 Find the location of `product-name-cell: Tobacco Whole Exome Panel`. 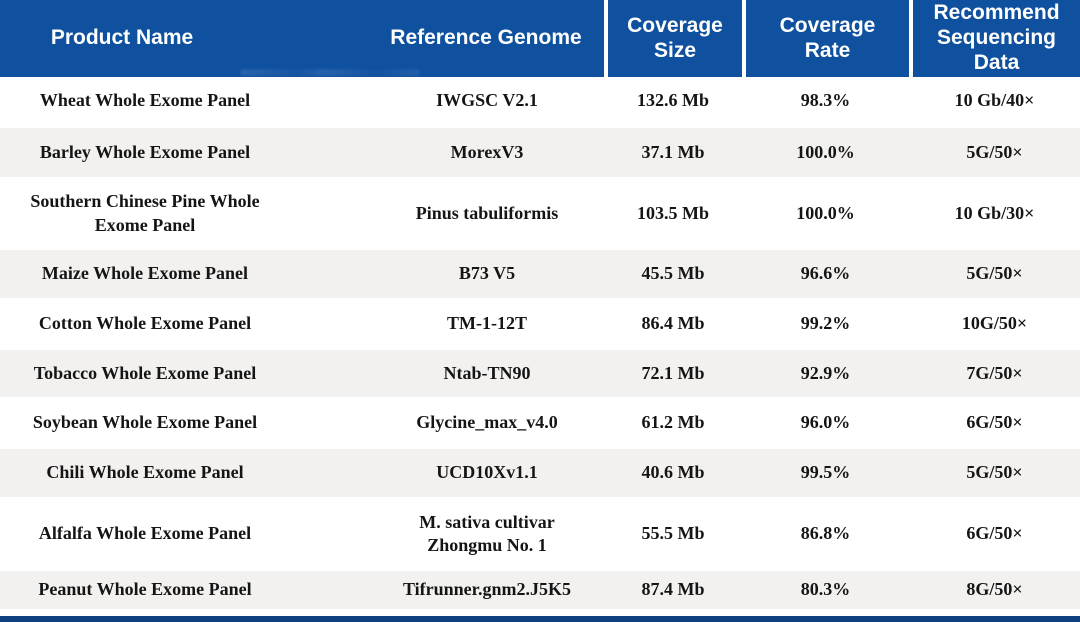

product-name-cell: Tobacco Whole Exome Panel is located at coordinates (145, 372).